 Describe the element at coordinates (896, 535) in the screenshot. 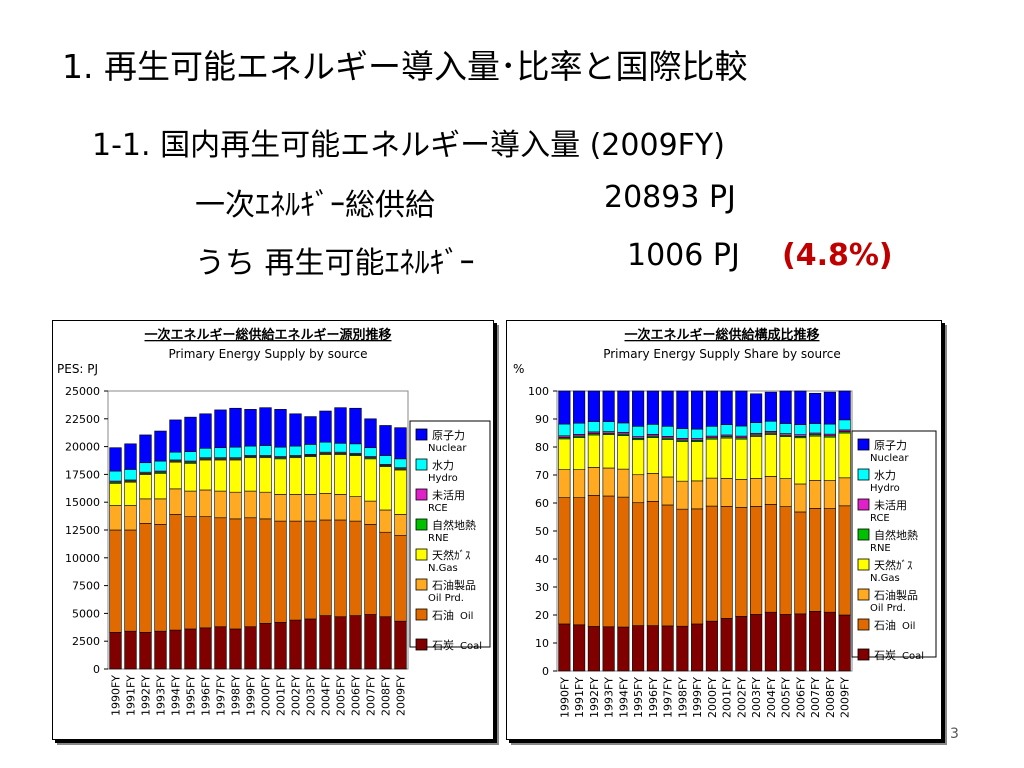

I see `legend-label-jp: 自然地熱` at that location.